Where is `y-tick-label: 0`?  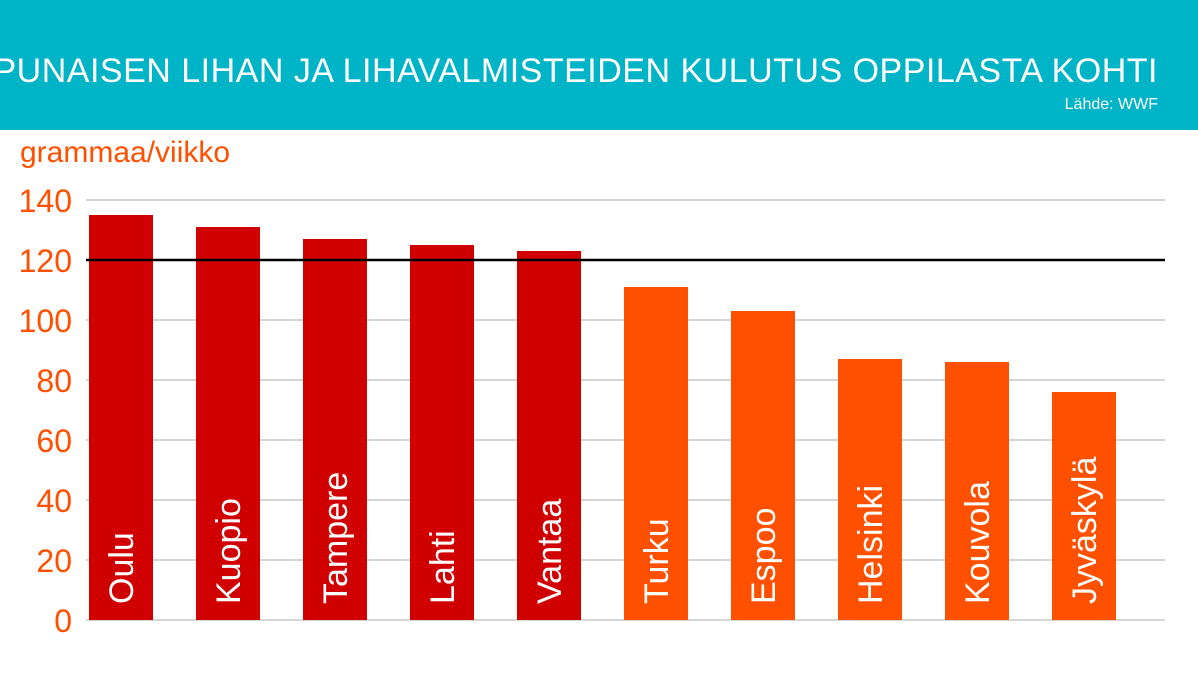
y-tick-label: 0 is located at coordinates (63, 621).